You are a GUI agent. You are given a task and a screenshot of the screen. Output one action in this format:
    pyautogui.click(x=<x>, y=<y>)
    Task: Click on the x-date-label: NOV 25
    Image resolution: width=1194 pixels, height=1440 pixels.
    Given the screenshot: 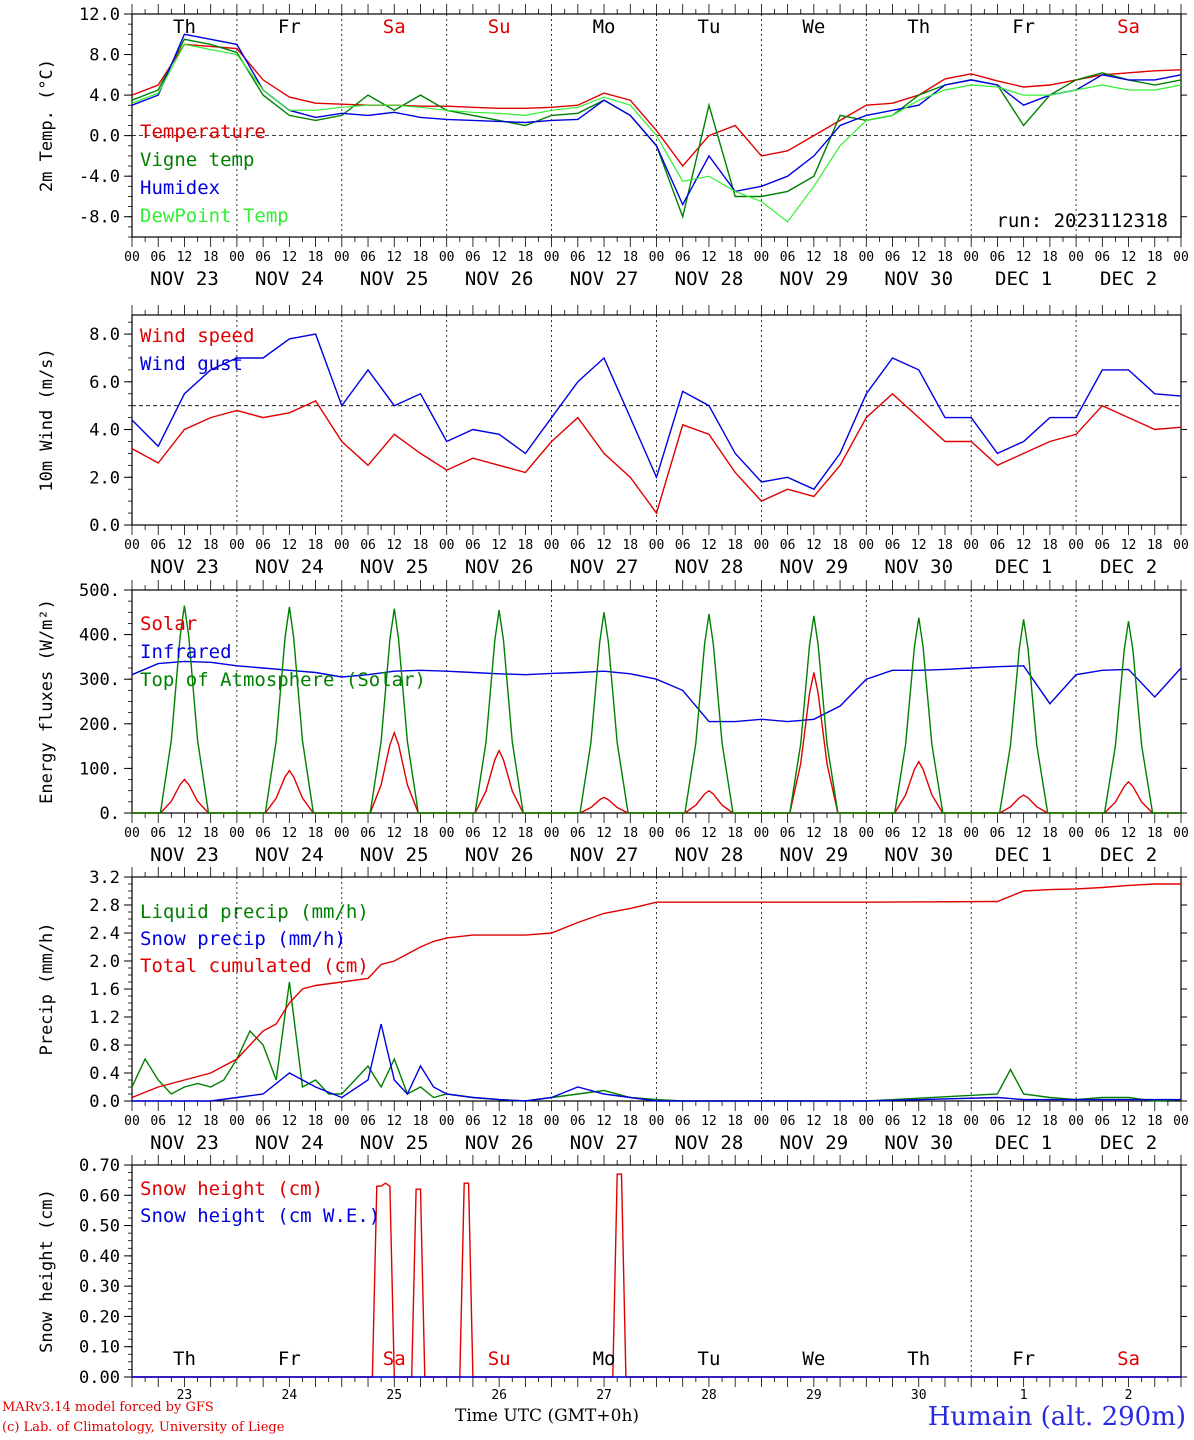 What is the action you would take?
    pyautogui.click(x=394, y=279)
    